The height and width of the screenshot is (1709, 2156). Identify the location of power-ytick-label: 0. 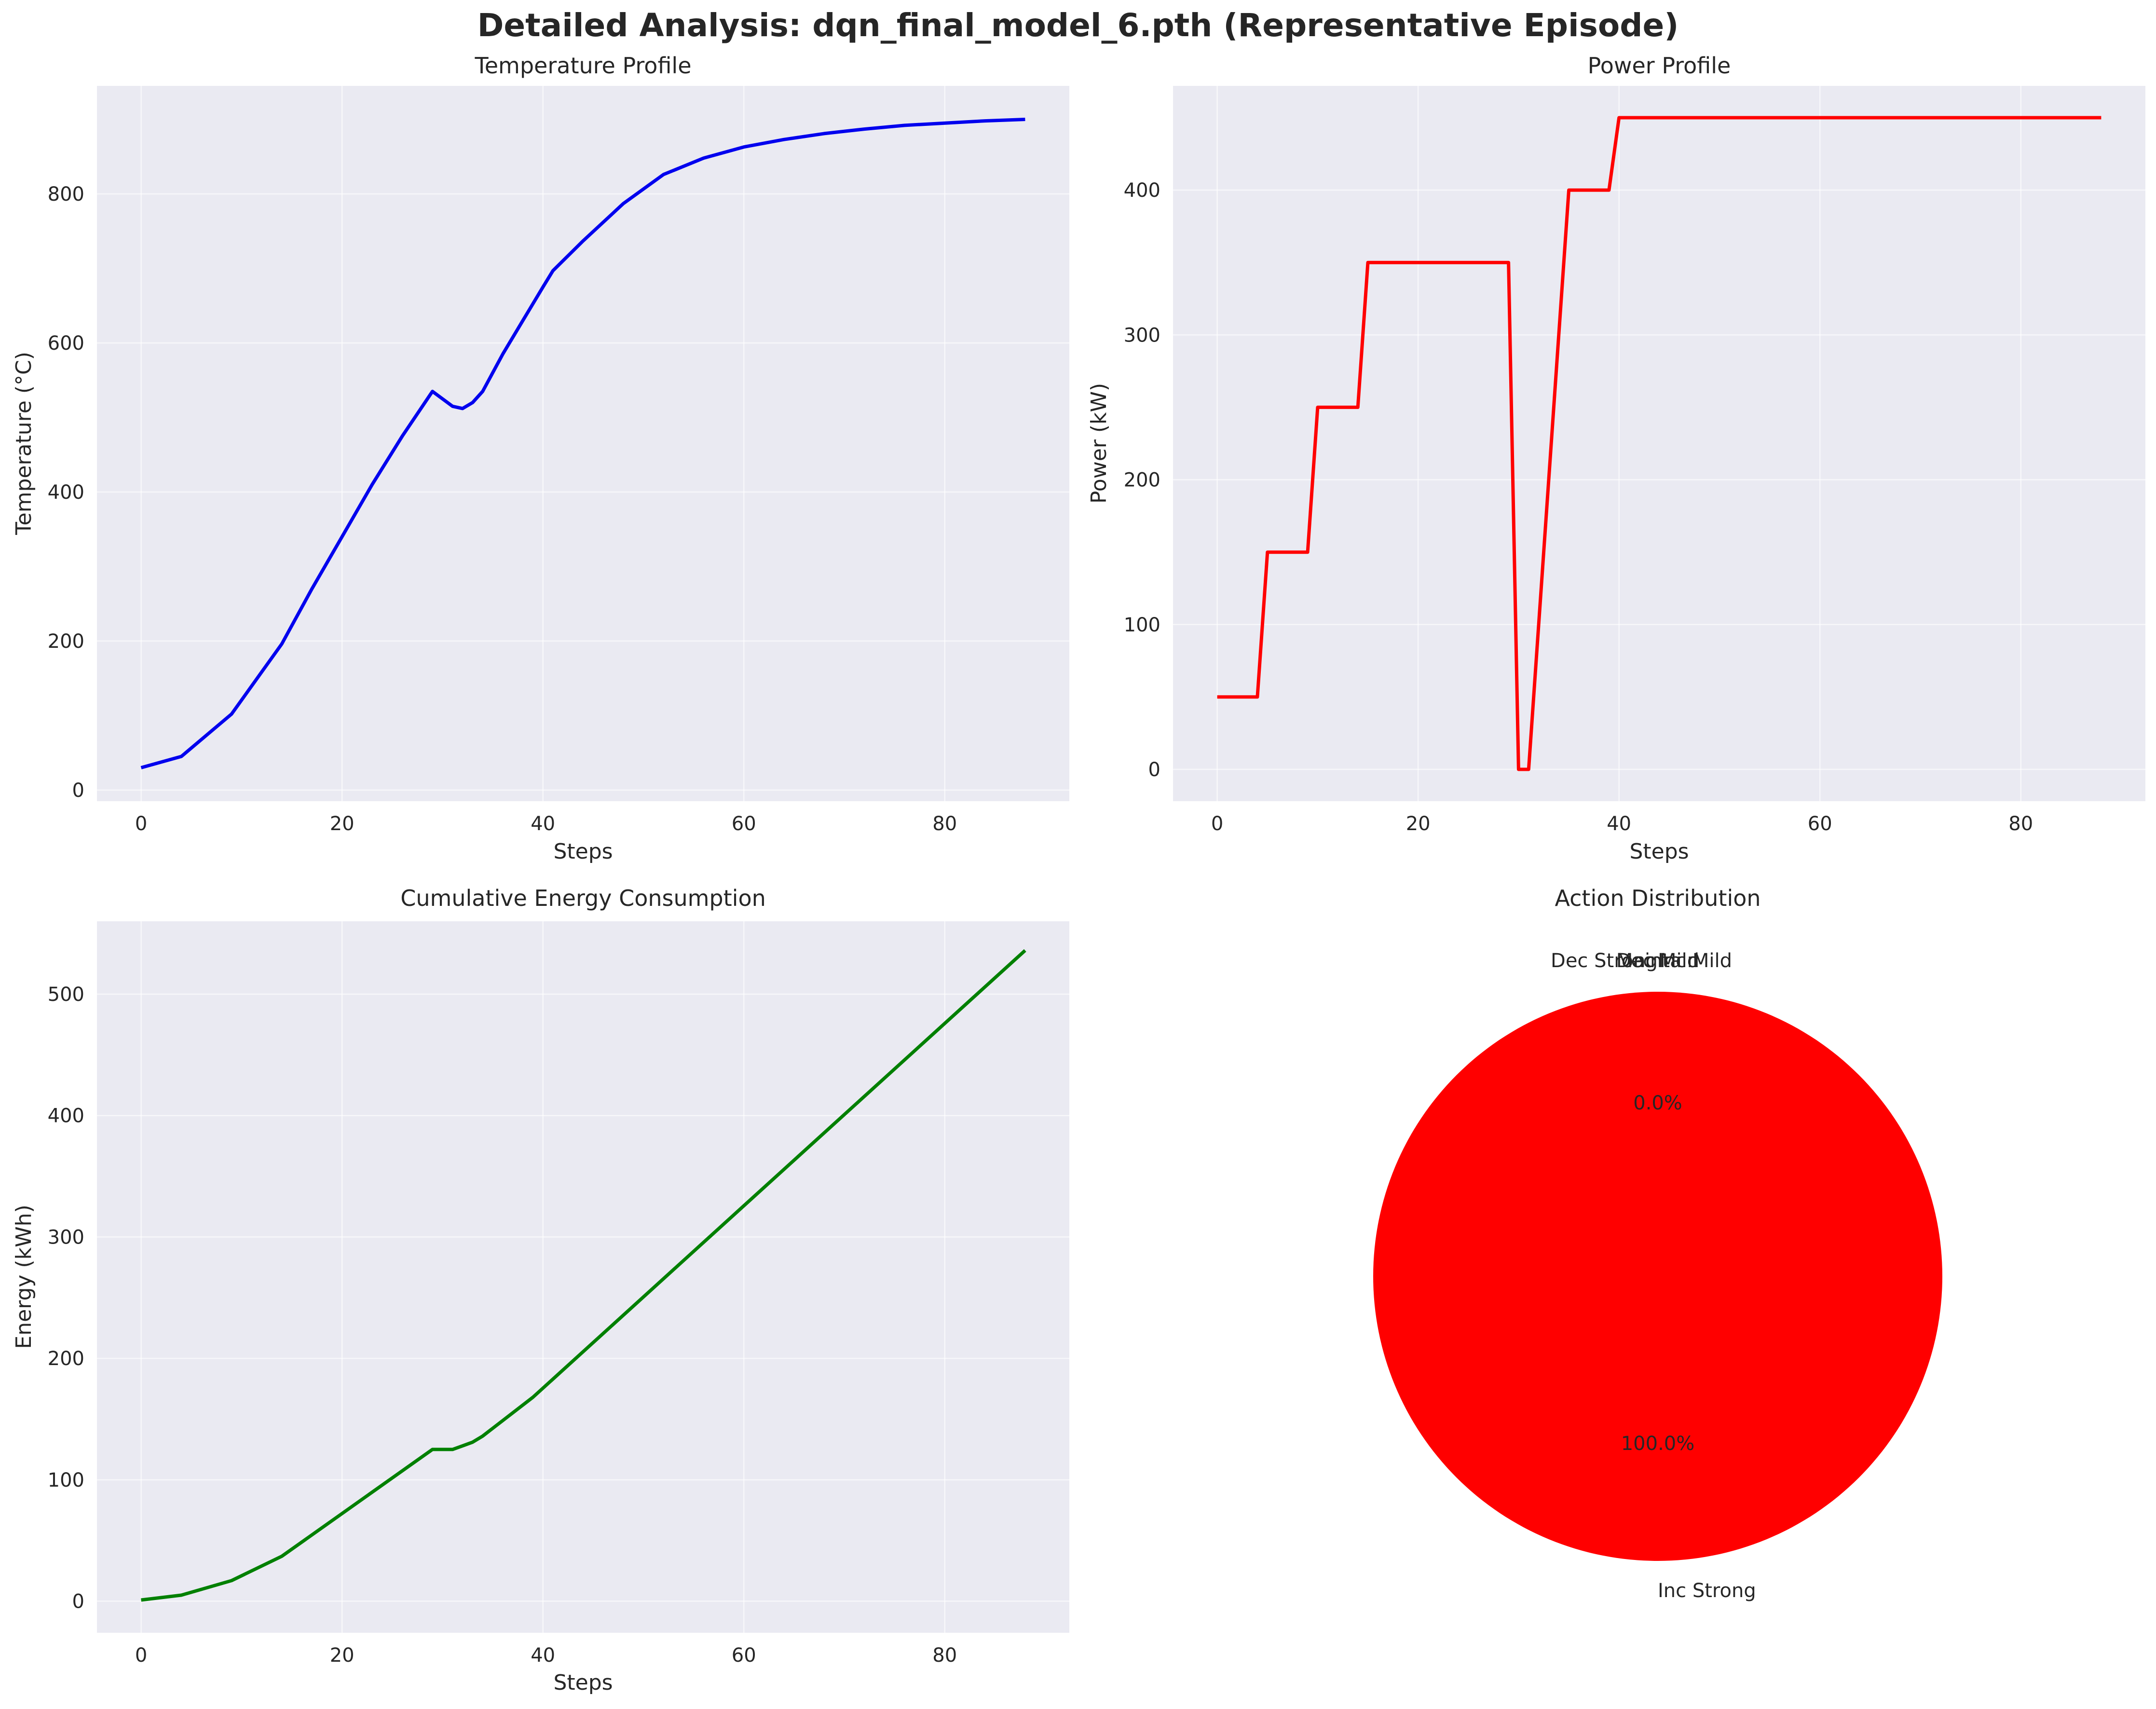
(1154, 770).